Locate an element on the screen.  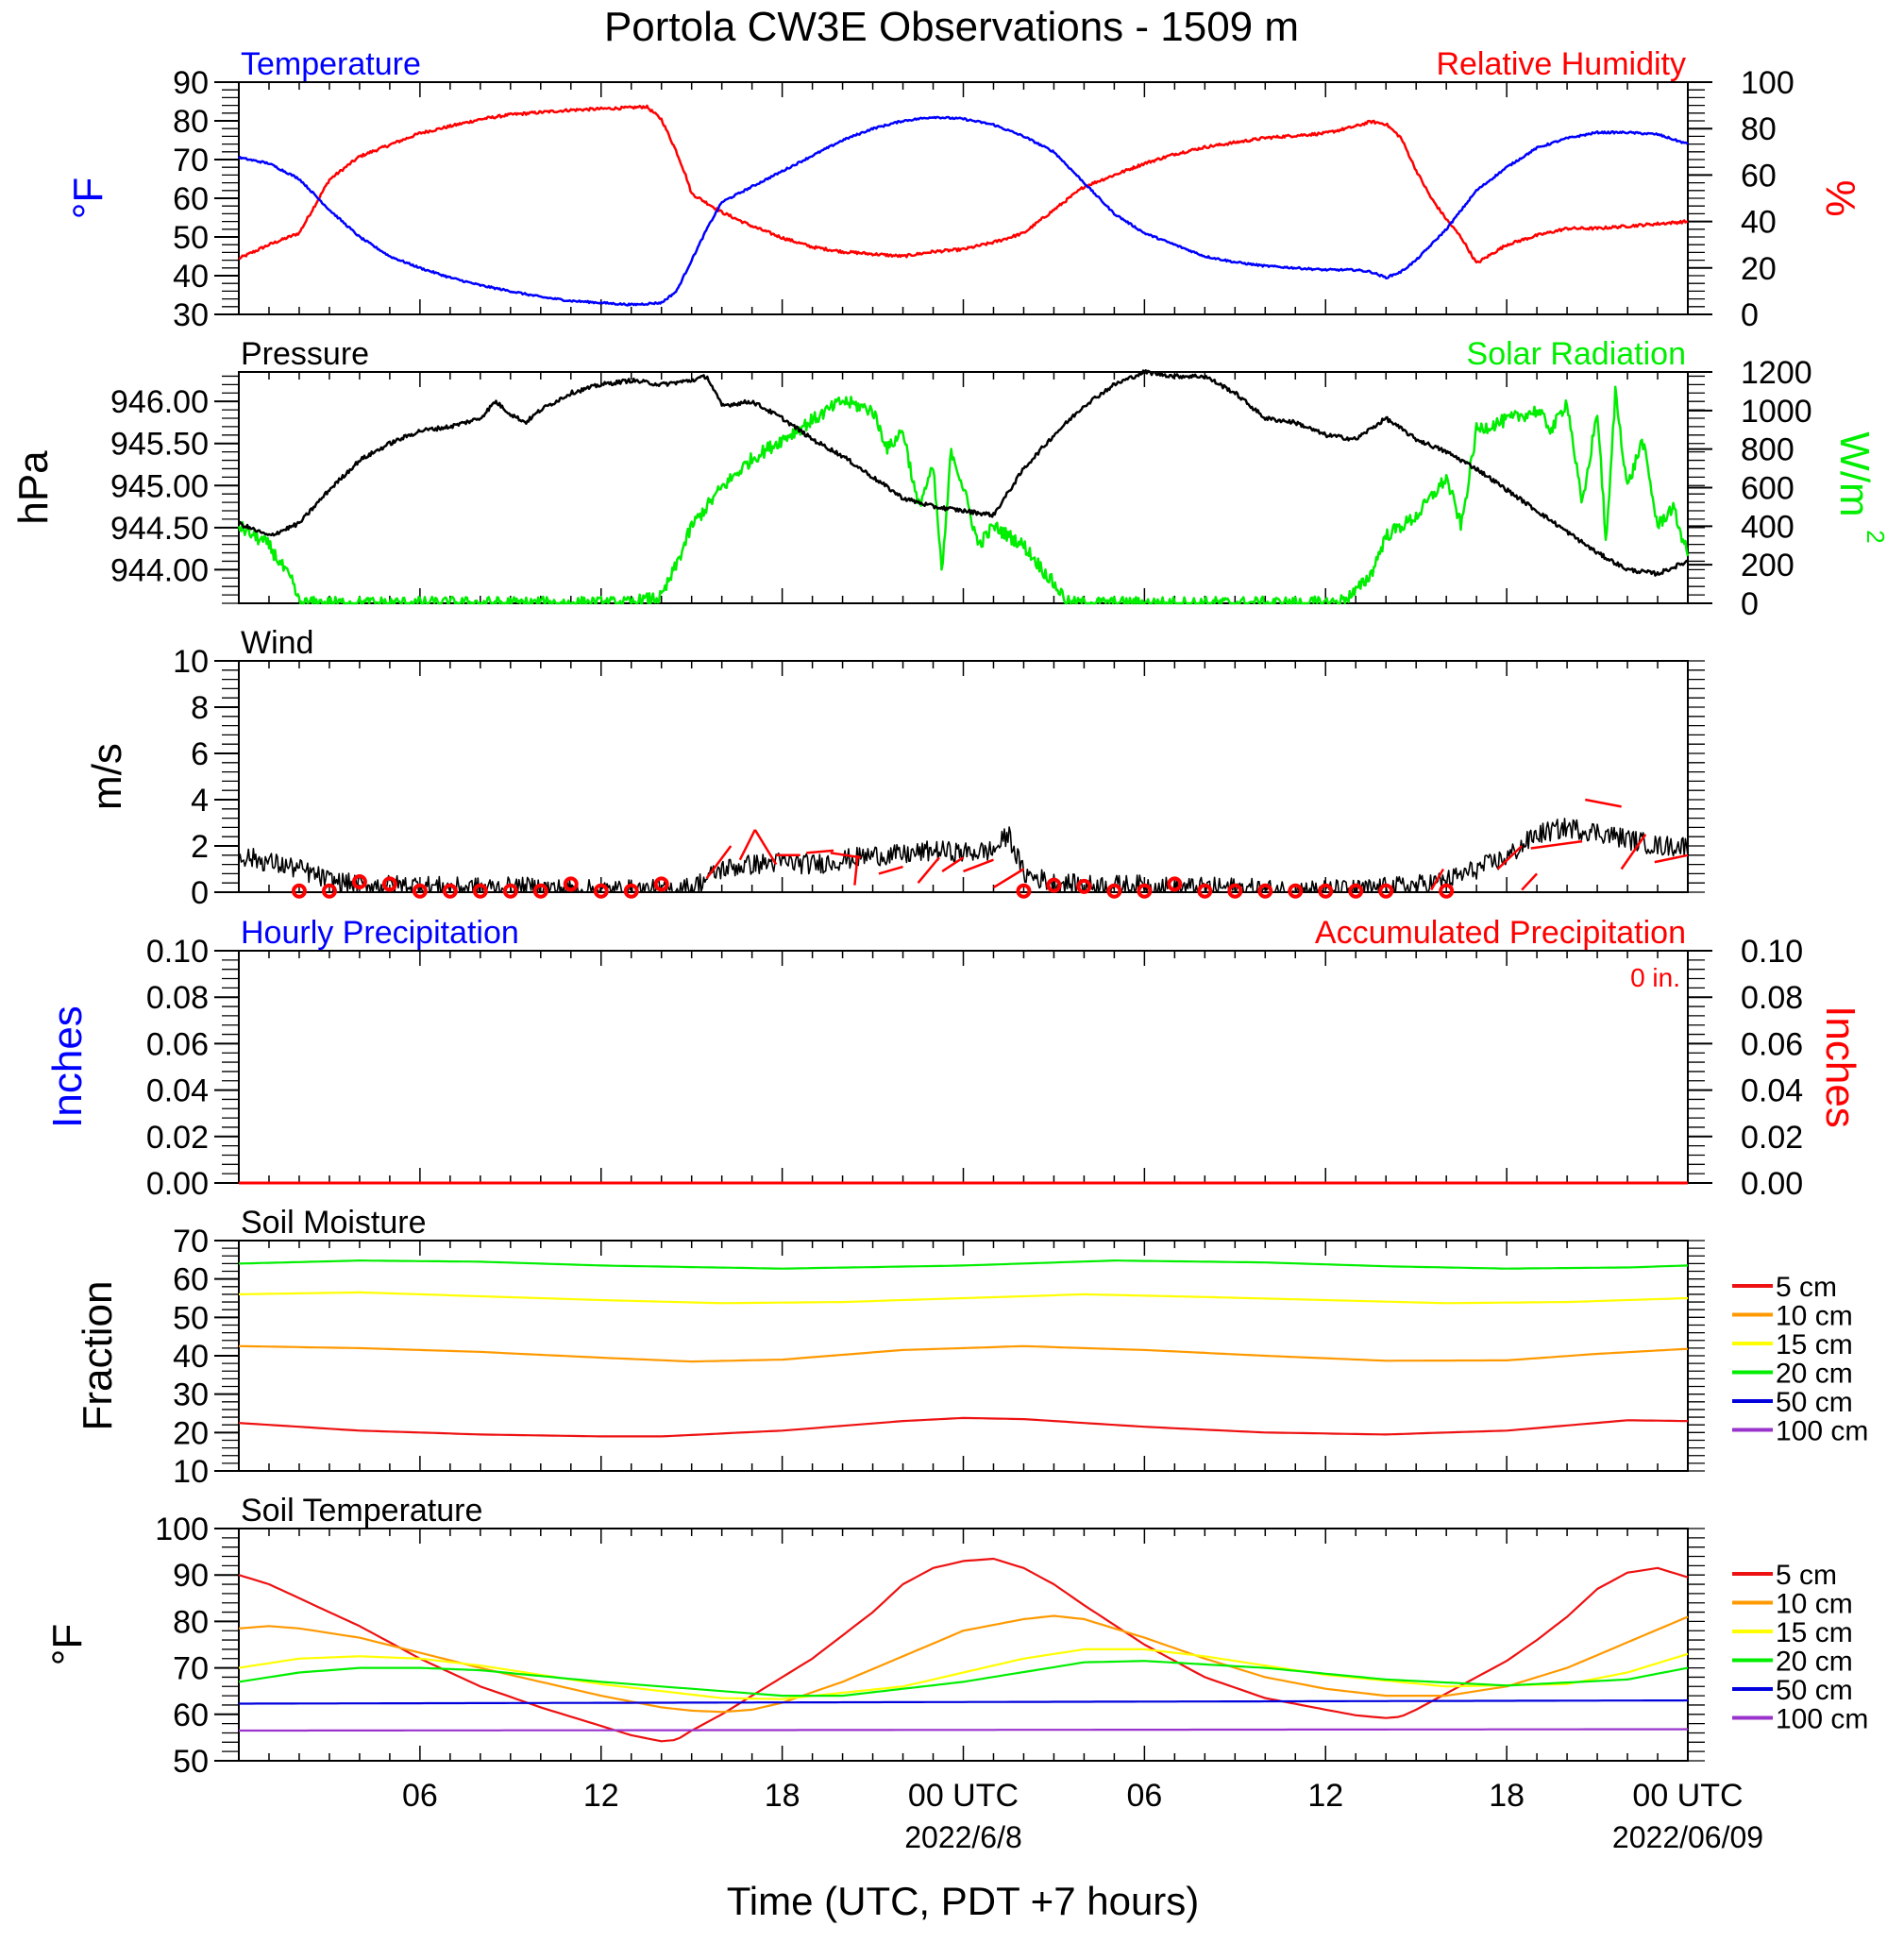
y-axis-label-solar: W/m is located at coordinates (1854, 473).